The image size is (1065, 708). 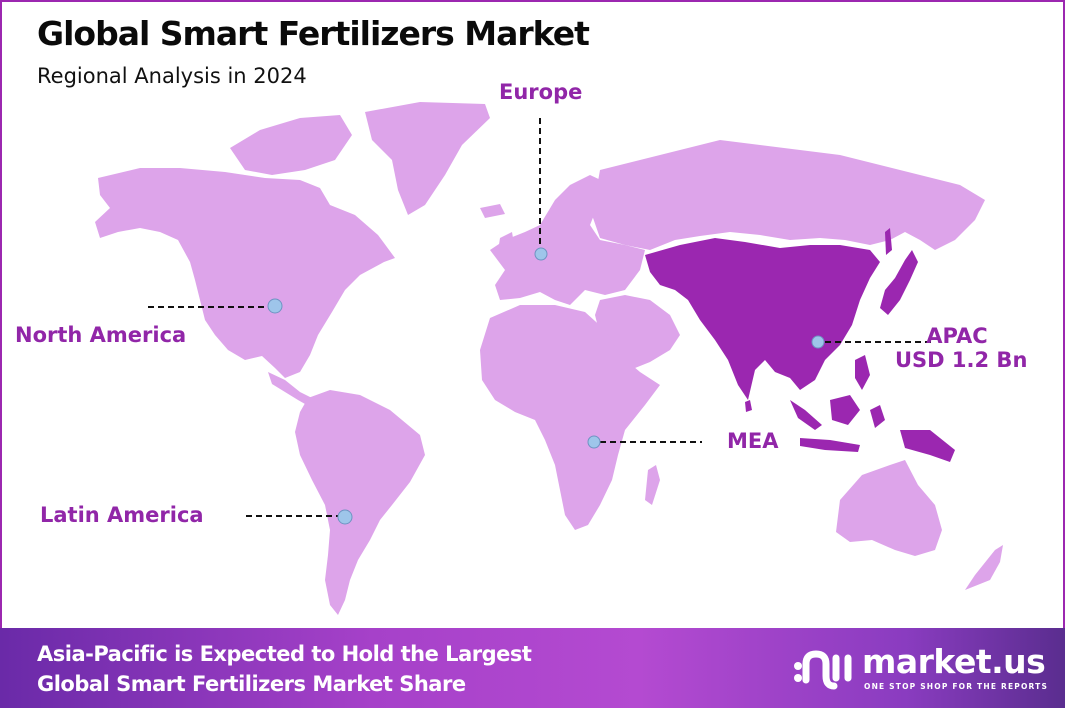 I want to click on region-label-mea: MEA, so click(x=753, y=441).